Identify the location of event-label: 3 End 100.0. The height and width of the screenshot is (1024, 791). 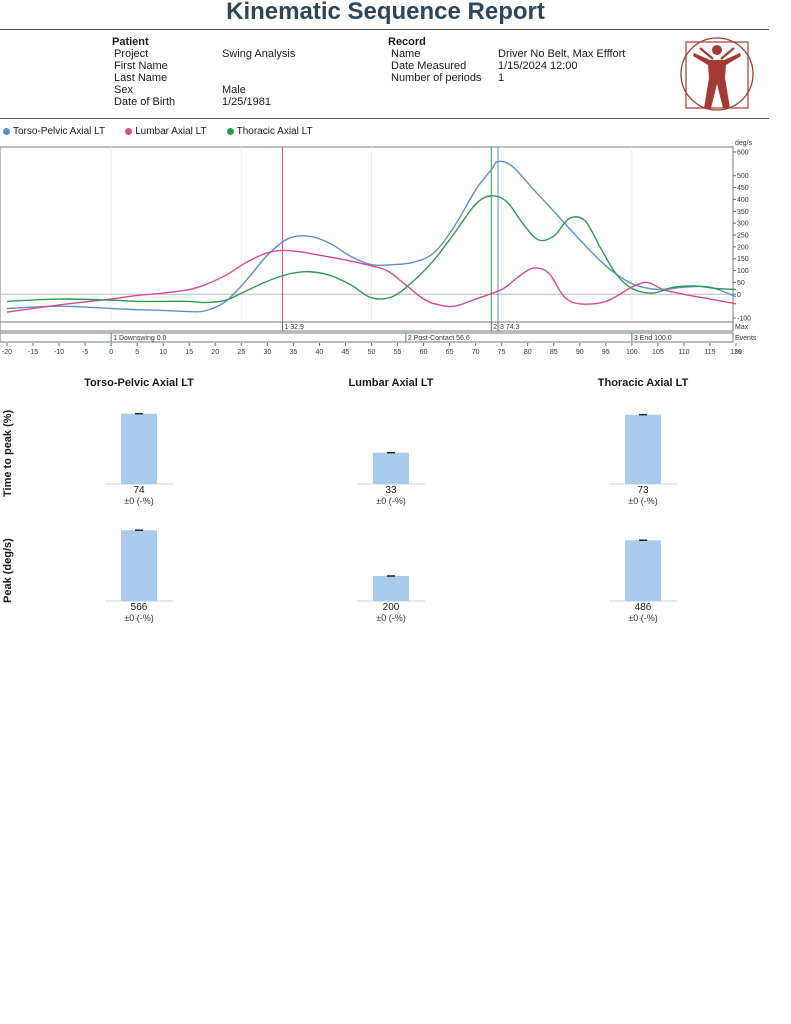
(653, 338).